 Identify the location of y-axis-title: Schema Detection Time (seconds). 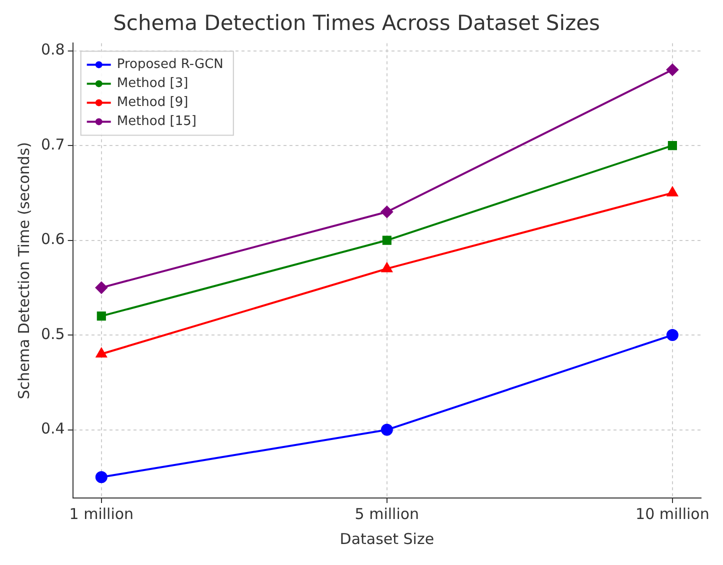
(23, 271).